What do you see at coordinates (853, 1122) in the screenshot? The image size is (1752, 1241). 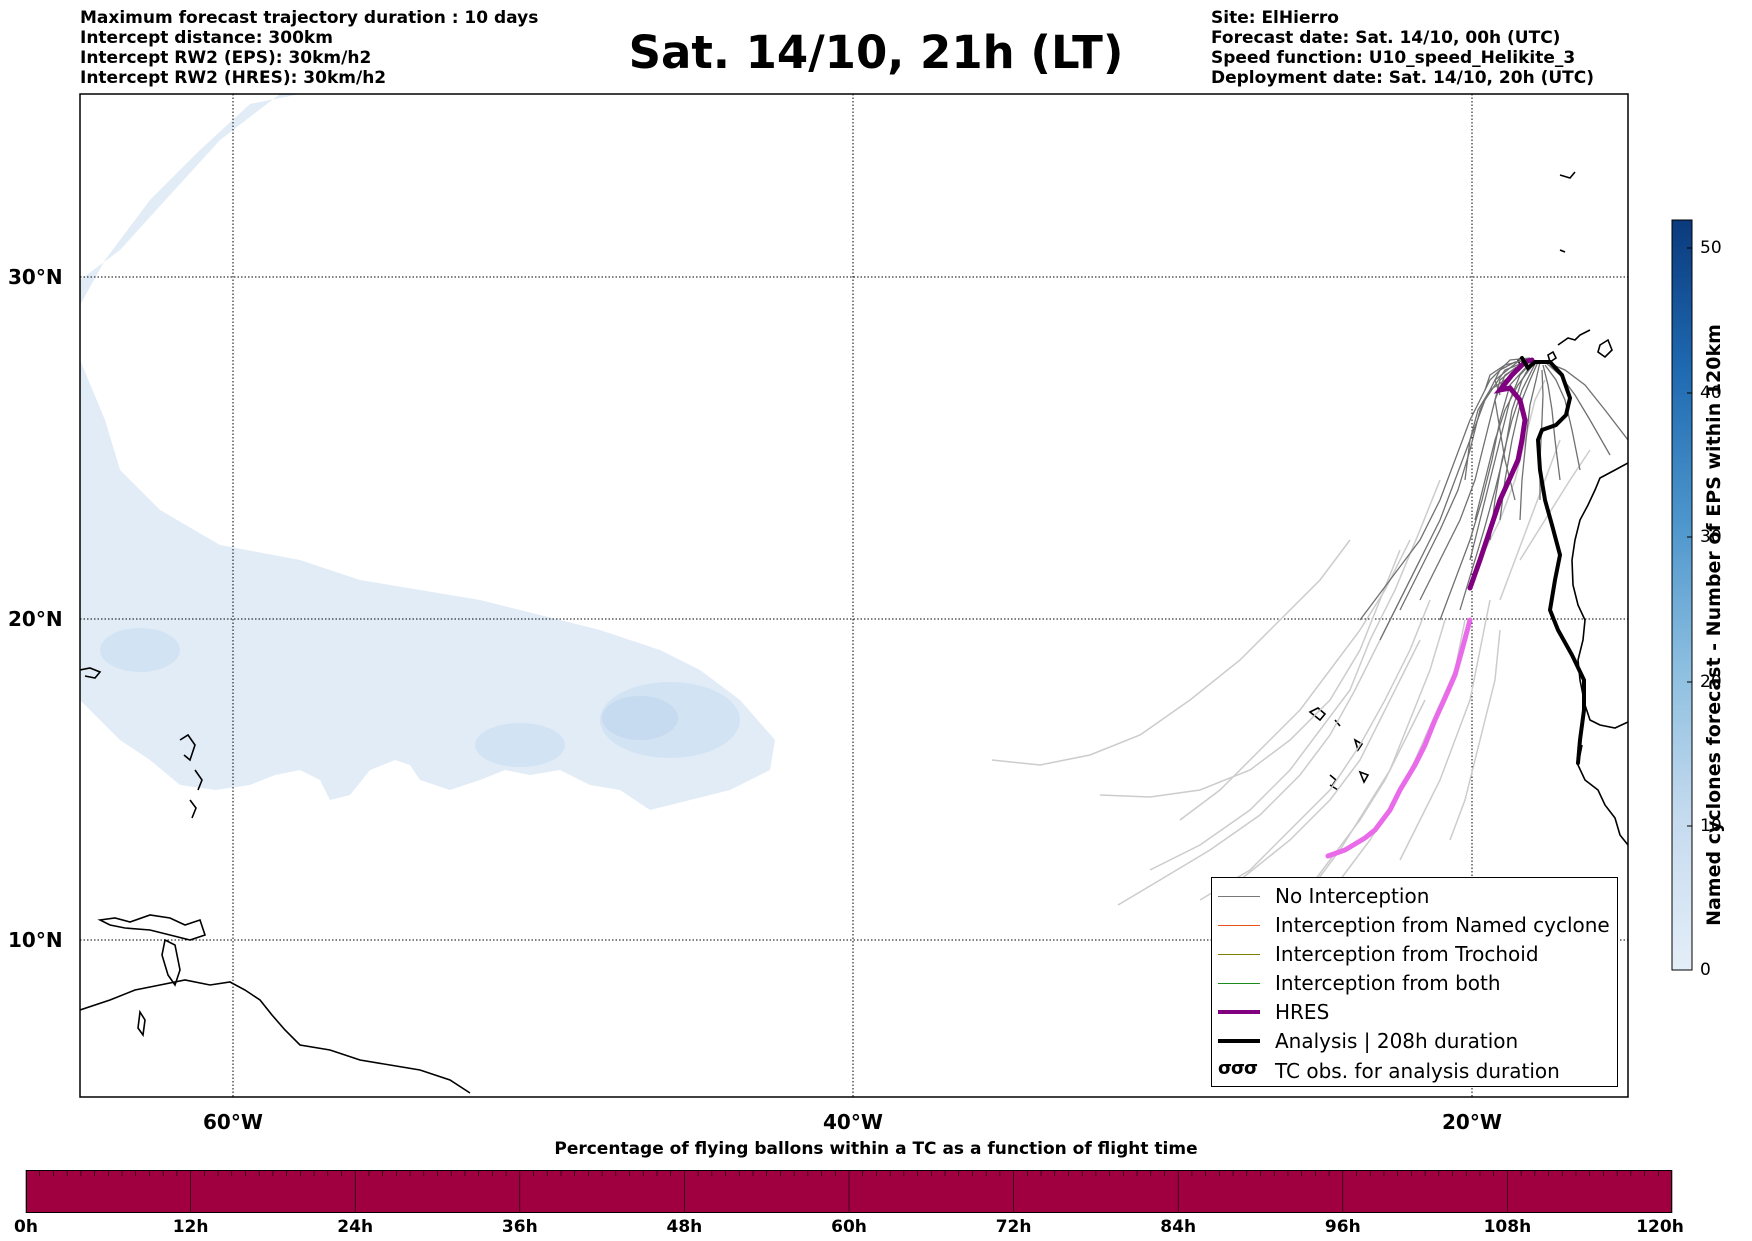 I see `lon-label-40w: 40°W` at bounding box center [853, 1122].